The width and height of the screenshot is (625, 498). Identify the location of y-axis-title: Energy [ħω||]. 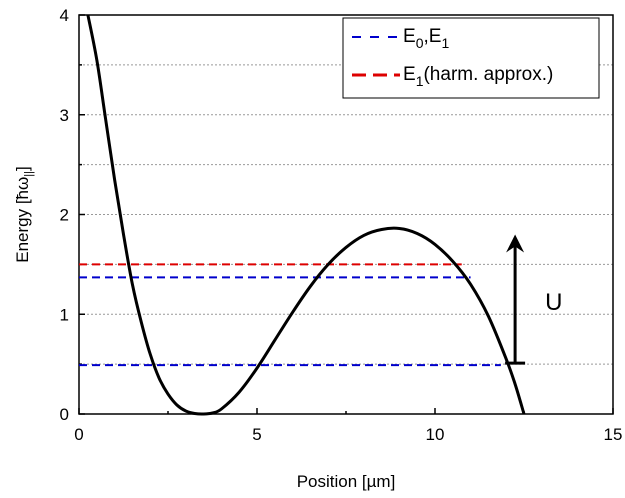
(24, 214).